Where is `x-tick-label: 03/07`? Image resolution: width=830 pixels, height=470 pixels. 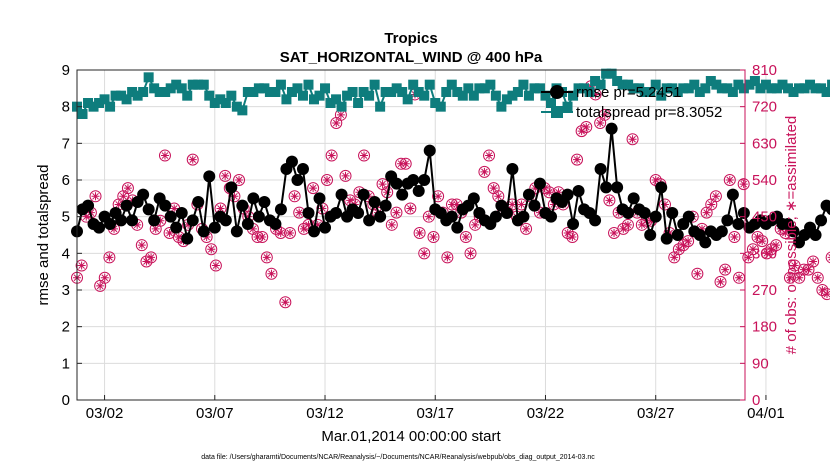
x-tick-label: 03/07 is located at coordinates (215, 413).